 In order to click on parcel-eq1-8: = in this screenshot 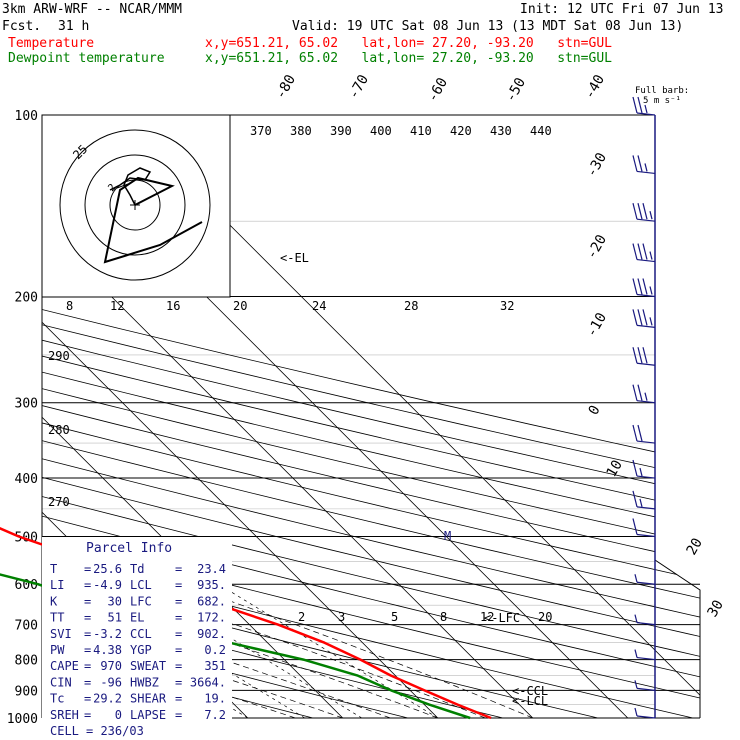, I will do `click(87, 699)`.